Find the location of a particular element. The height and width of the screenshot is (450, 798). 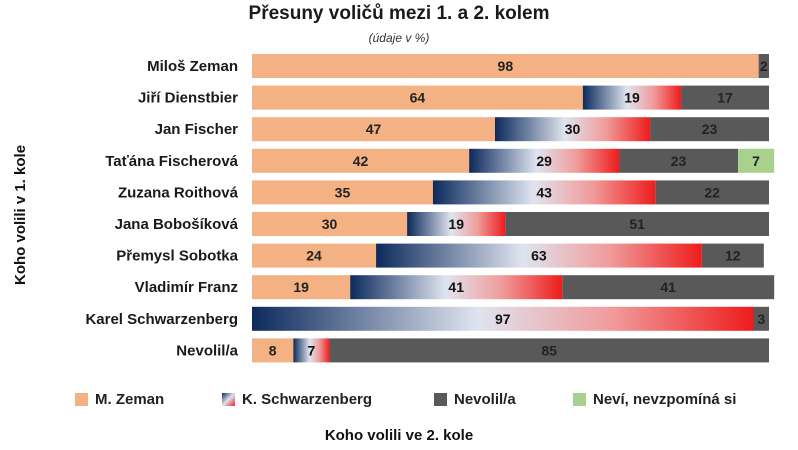

data-label: 8 is located at coordinates (273, 350).